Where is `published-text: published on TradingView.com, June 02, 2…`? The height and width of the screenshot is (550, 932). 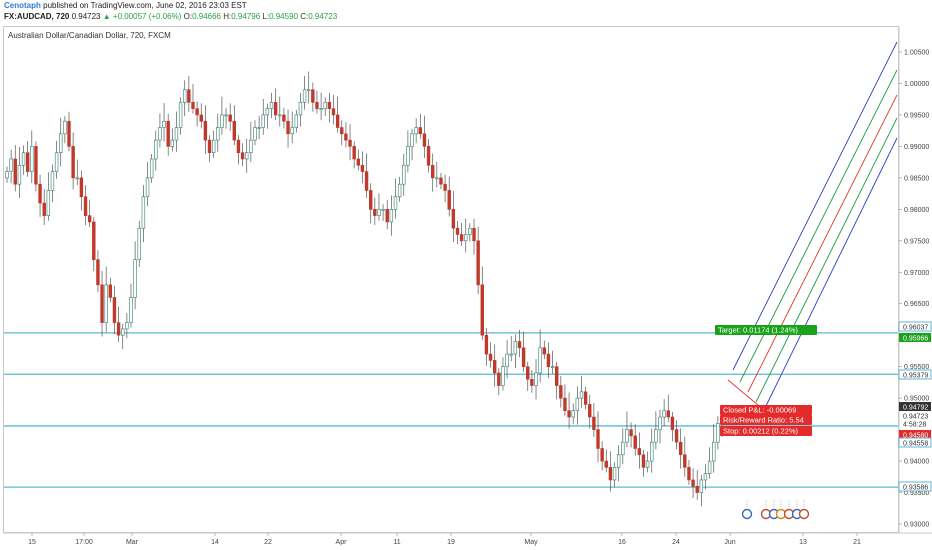
published-text: published on TradingView.com, June 02, 2… is located at coordinates (145, 5).